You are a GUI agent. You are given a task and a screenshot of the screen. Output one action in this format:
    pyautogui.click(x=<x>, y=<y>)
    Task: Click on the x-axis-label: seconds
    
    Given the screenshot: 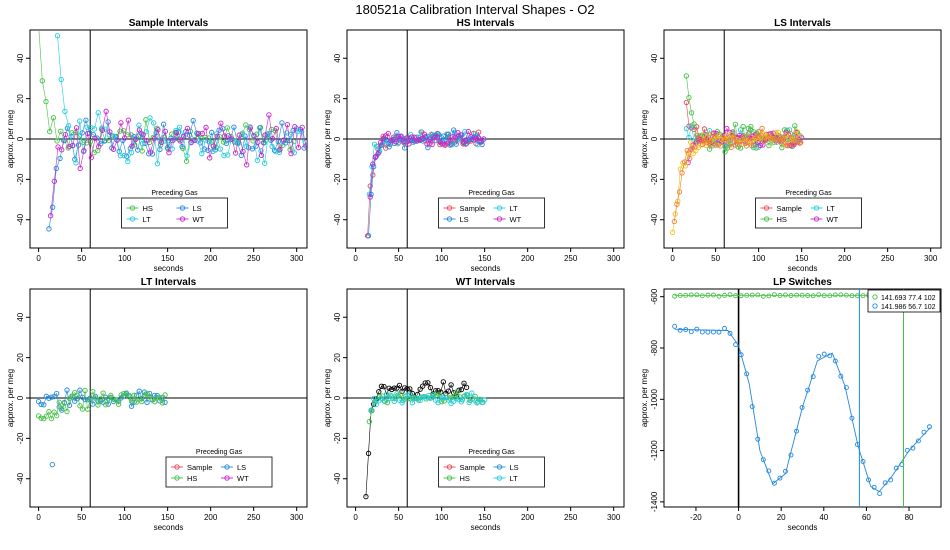 What is the action you would take?
    pyautogui.click(x=803, y=527)
    